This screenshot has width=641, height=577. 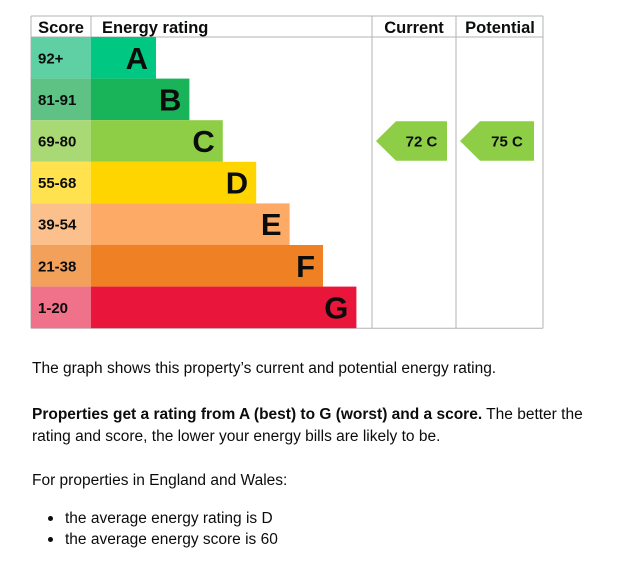 I want to click on score-range-label: 92+, so click(x=51, y=58).